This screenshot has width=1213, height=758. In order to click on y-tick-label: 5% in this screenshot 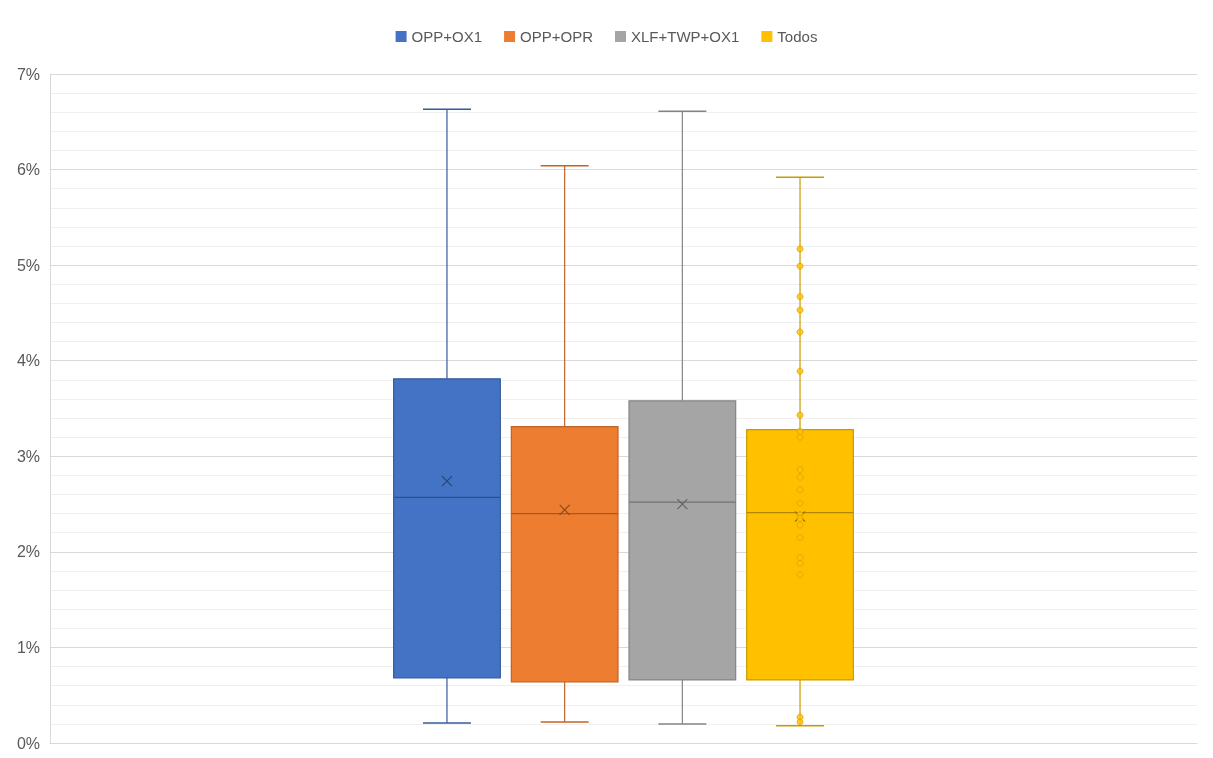, I will do `click(28, 265)`.